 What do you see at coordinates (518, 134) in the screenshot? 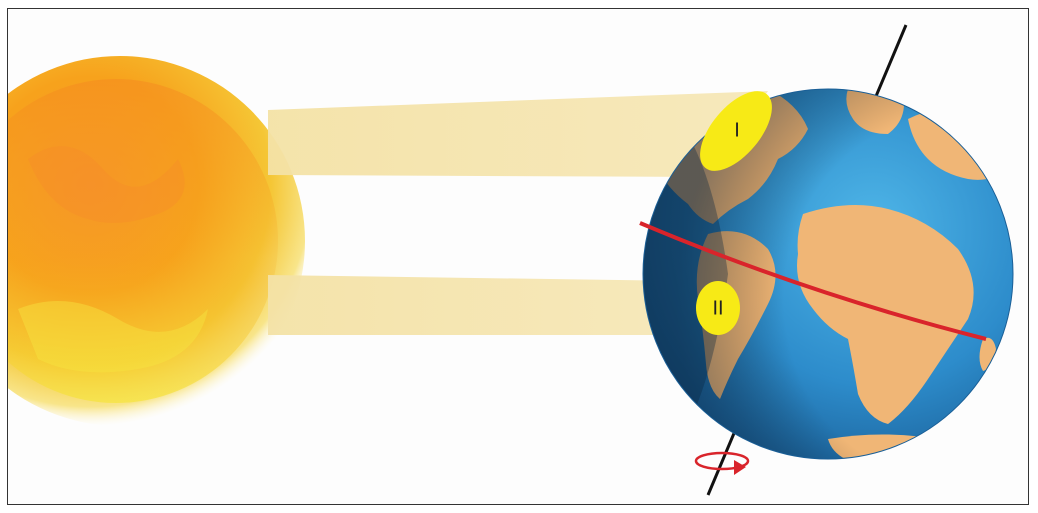
I see `sunlight-beam-upper` at bounding box center [518, 134].